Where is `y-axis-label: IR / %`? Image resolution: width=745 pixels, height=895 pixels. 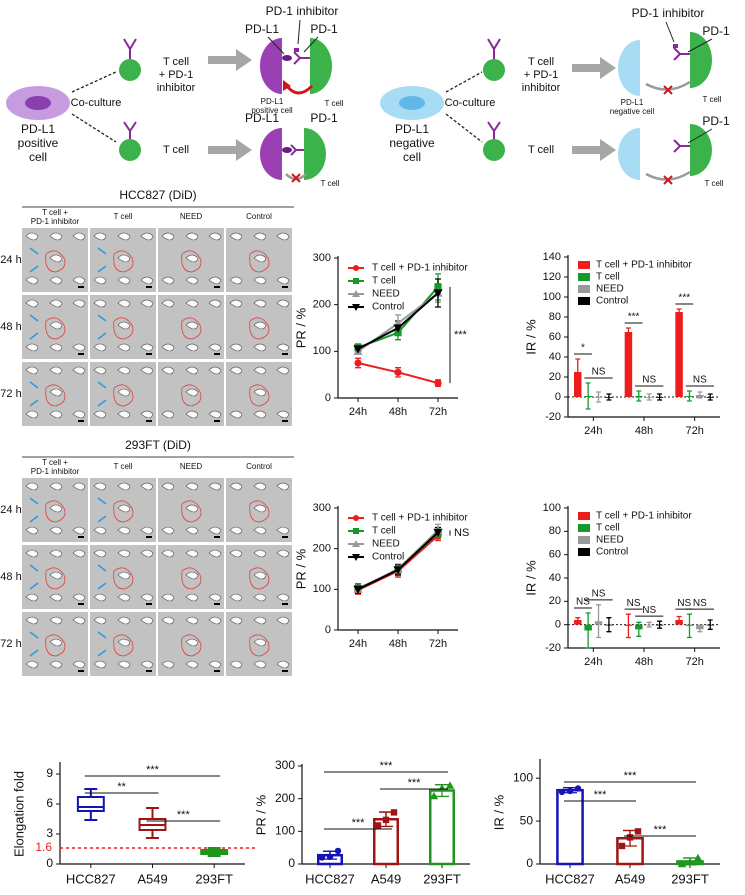 y-axis-label: IR / % is located at coordinates (498, 812).